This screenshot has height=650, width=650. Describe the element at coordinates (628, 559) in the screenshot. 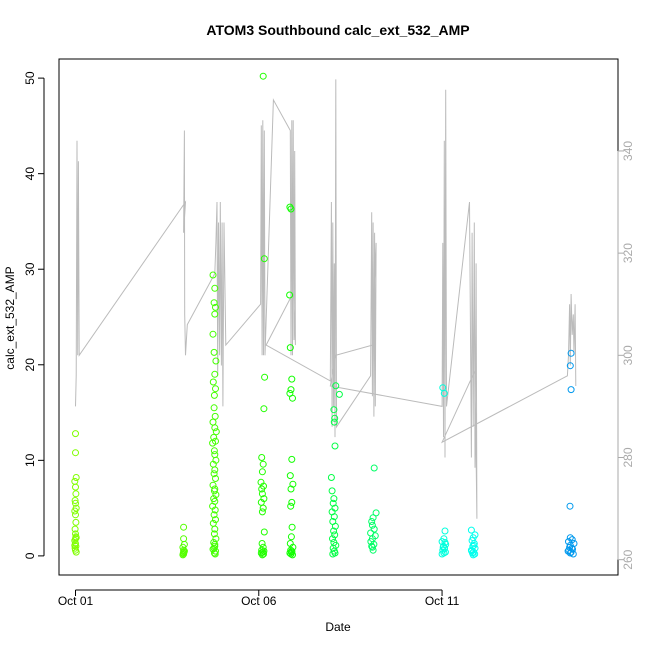

I see `y2-tick-label: 260` at that location.